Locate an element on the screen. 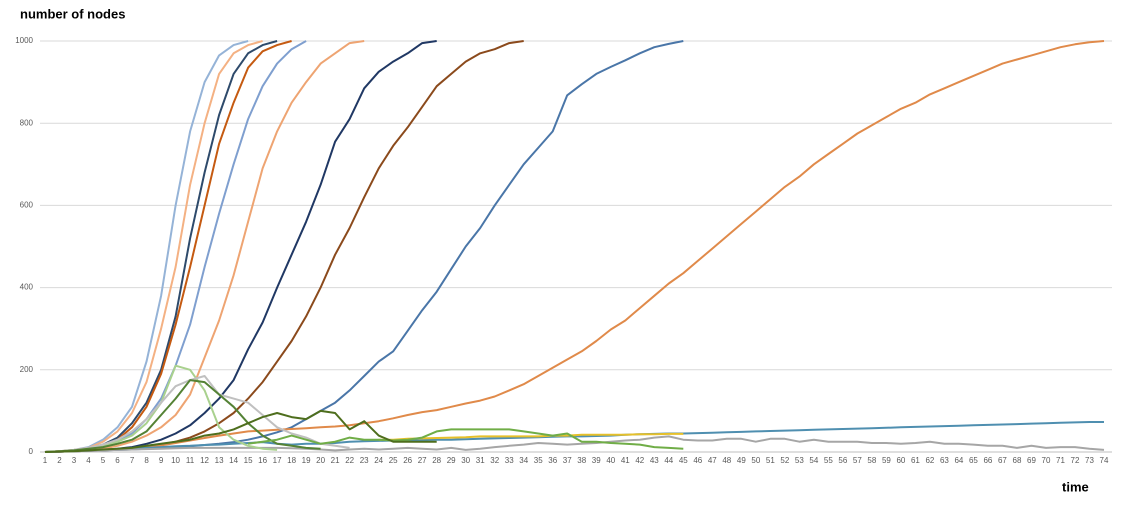 This screenshot has width=1122, height=508. x-tick-label: 31 is located at coordinates (480, 460).